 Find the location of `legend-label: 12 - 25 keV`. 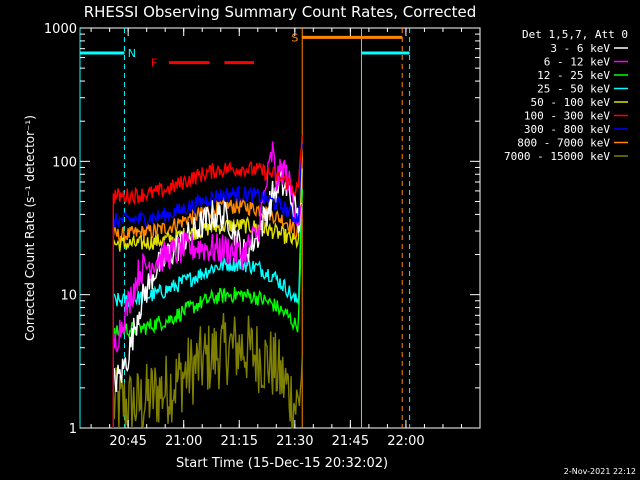

legend-label: 12 - 25 keV is located at coordinates (573, 75).